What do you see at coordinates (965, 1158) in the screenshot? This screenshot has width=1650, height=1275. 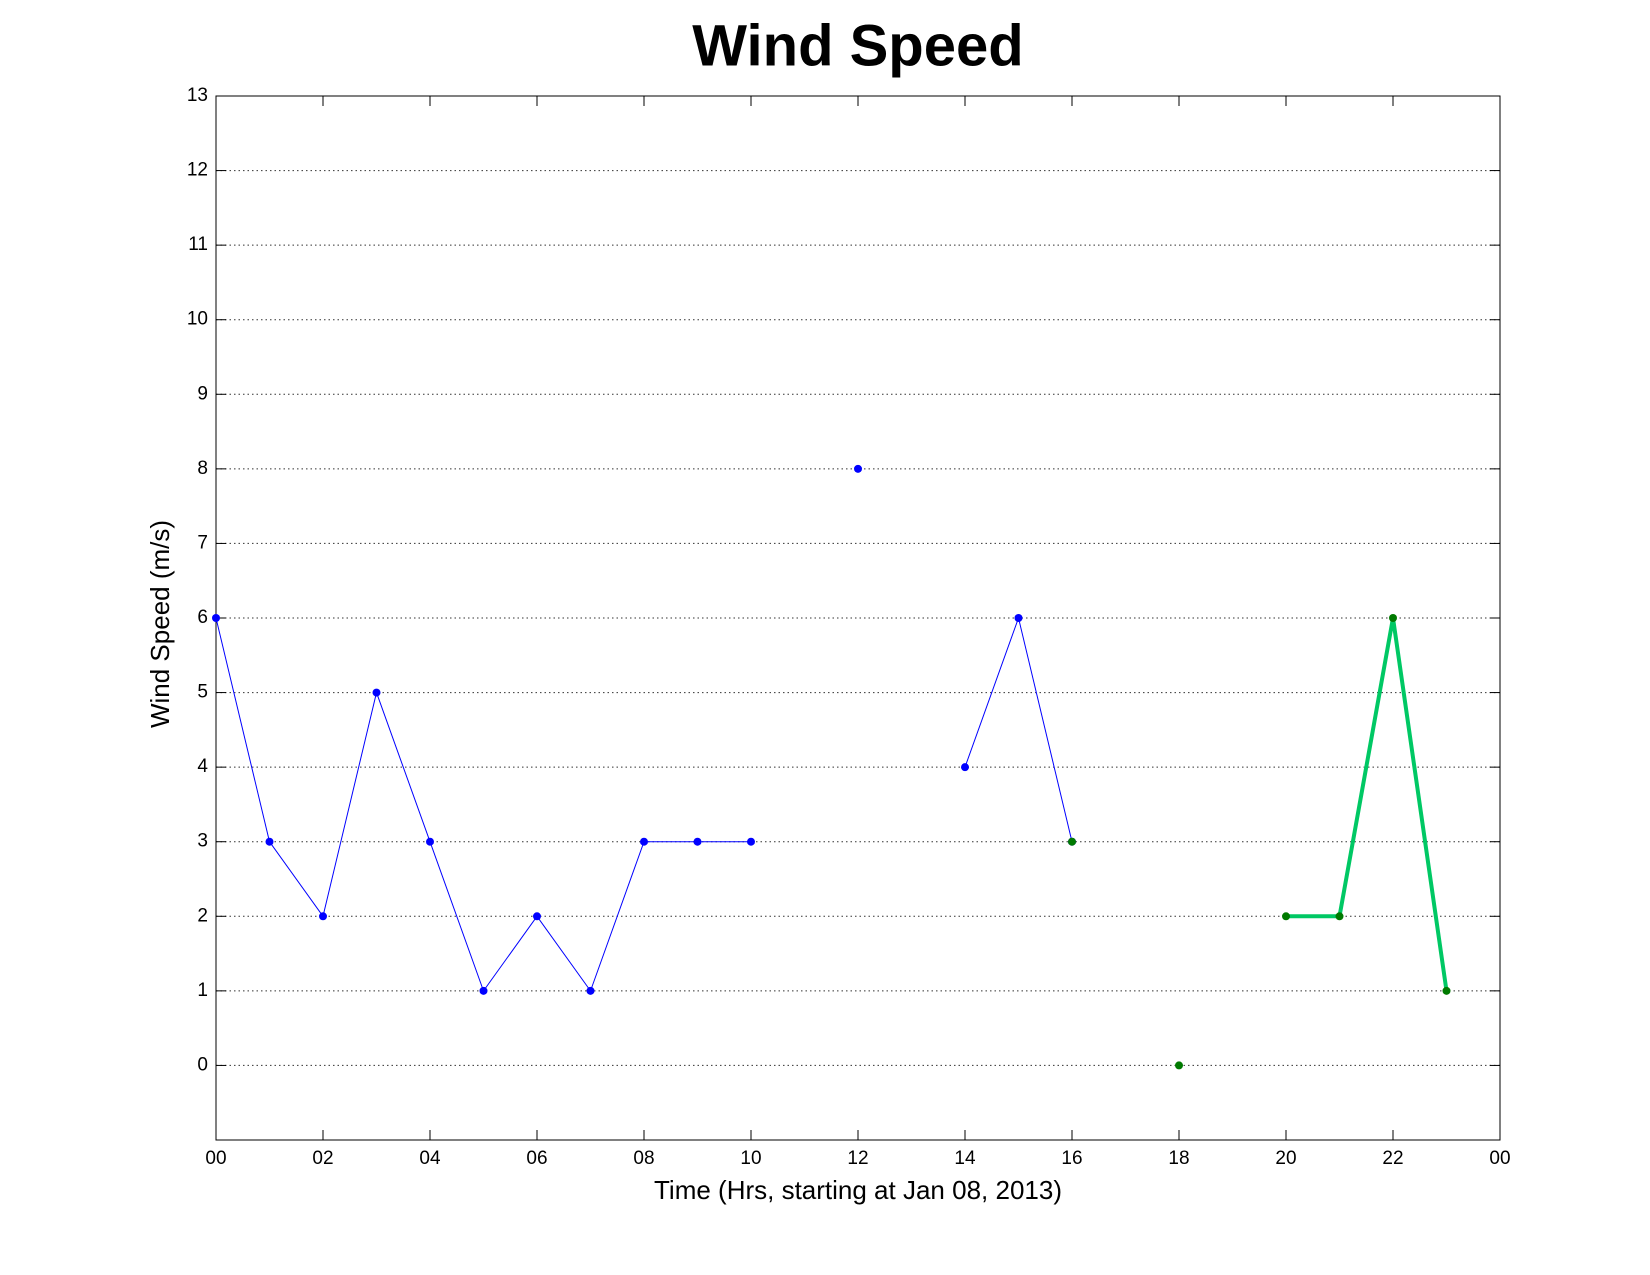 I see `x-tick-label: 14` at bounding box center [965, 1158].